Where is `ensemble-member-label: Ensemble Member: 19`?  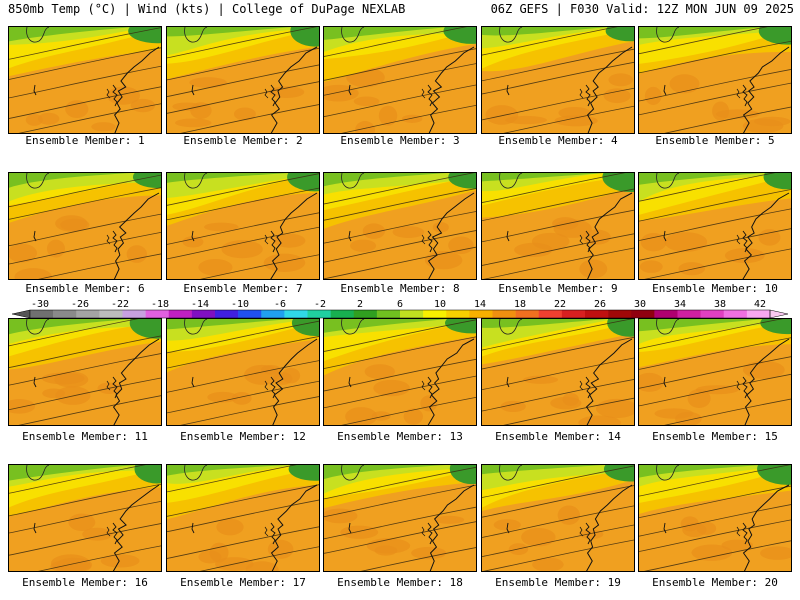
ensemble-member-label: Ensemble Member: 19 is located at coordinates (558, 582).